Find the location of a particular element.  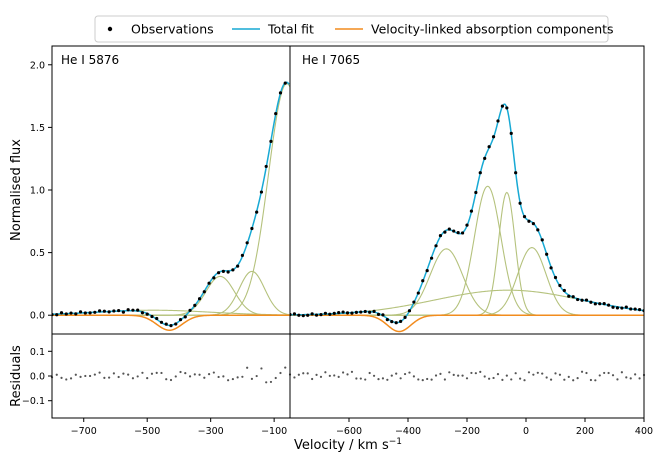

y-tick-label: 1.0 is located at coordinates (37, 191).